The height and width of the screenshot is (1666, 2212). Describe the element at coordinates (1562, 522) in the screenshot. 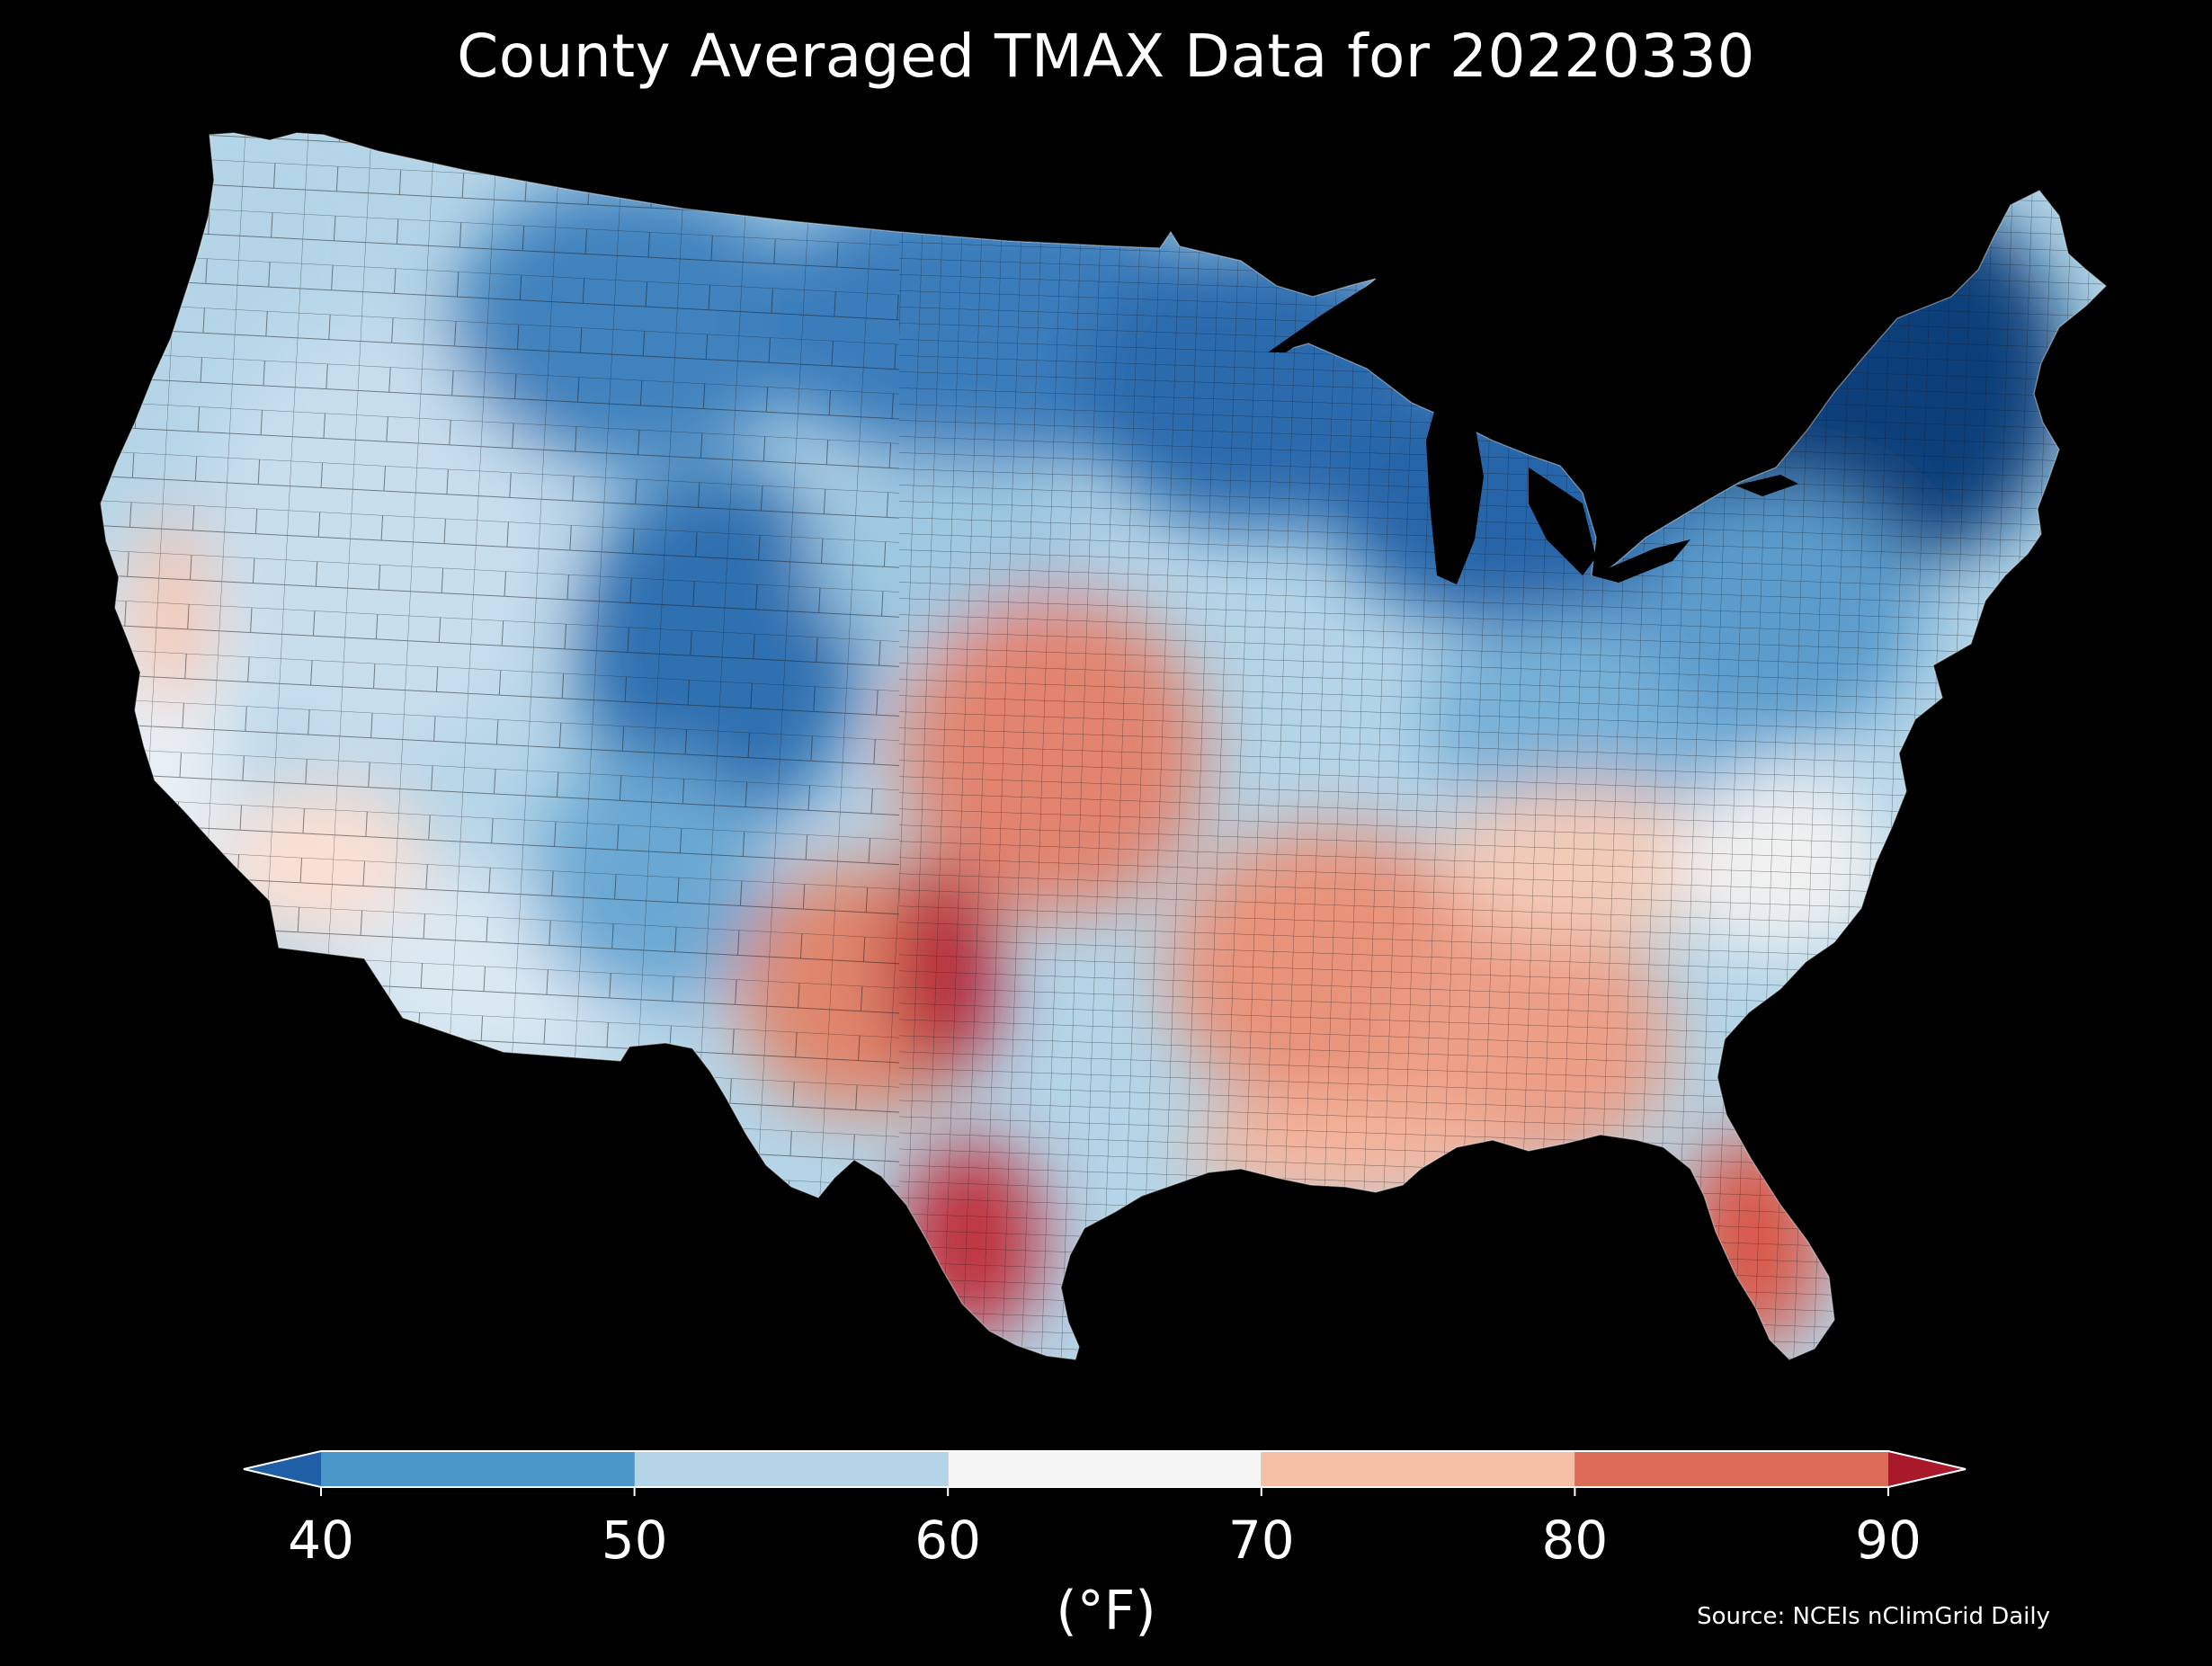

I see `lake-huron` at that location.